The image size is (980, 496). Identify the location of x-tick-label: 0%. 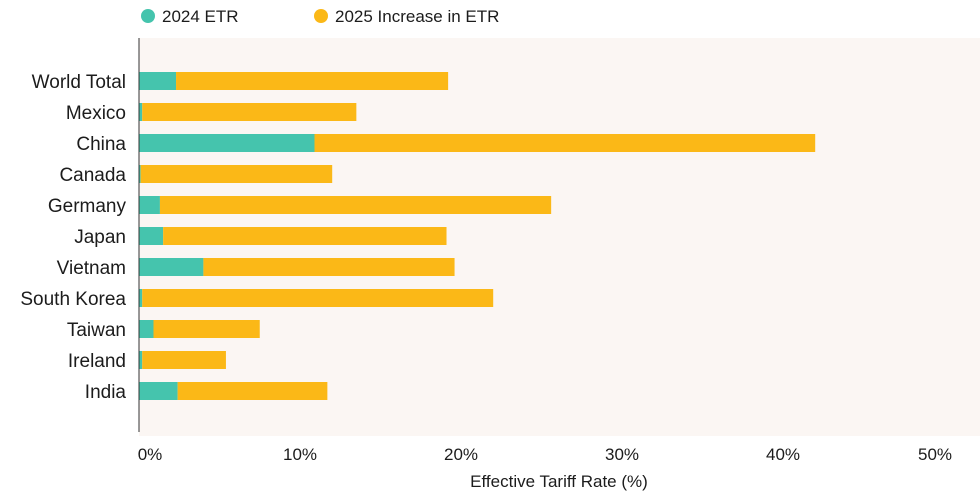
(150, 454).